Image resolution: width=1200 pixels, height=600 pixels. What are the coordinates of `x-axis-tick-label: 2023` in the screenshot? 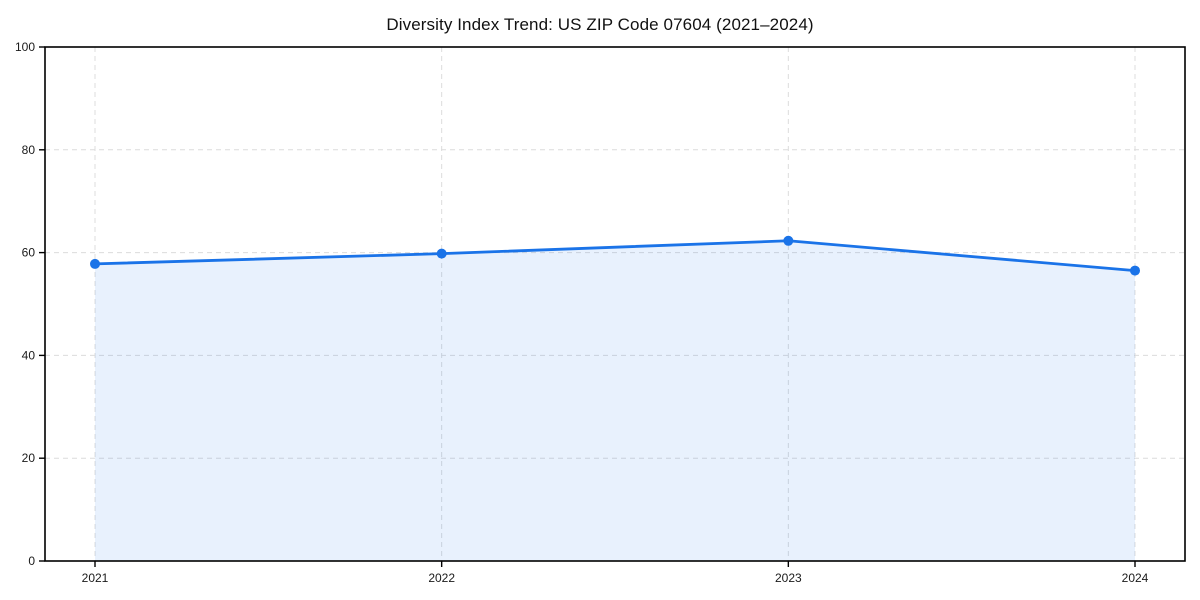 It's located at (788, 578).